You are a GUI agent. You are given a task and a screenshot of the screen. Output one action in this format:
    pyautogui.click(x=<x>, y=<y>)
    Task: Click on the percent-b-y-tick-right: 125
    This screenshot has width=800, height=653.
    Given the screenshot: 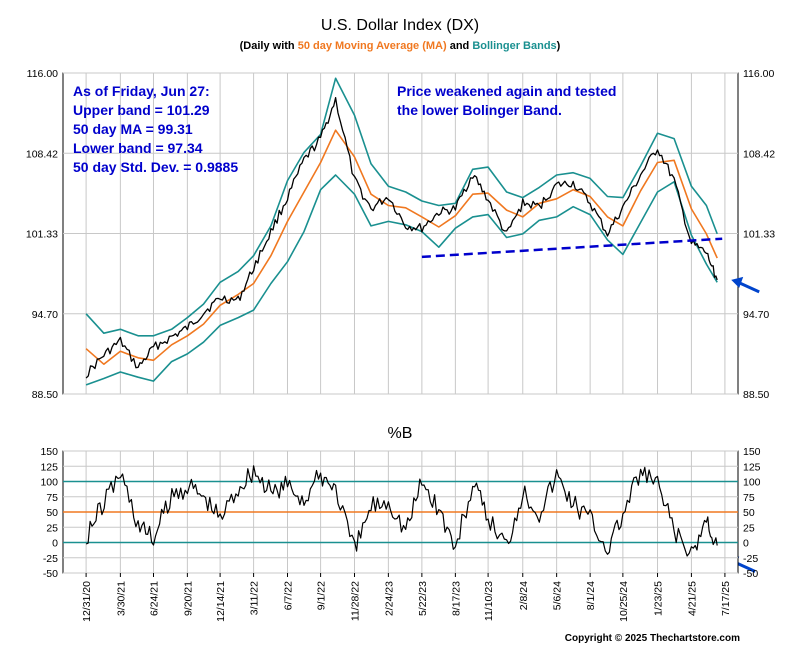 What is the action you would take?
    pyautogui.click(x=752, y=467)
    